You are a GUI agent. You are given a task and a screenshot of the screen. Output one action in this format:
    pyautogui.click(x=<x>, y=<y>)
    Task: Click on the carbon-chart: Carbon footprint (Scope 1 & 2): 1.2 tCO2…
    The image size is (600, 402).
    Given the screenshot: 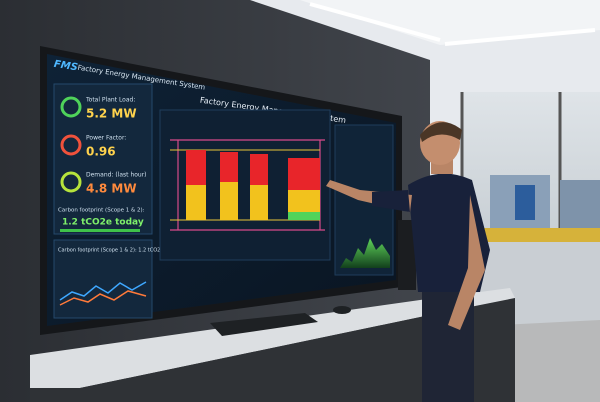 What is the action you would take?
    pyautogui.click(x=108, y=279)
    